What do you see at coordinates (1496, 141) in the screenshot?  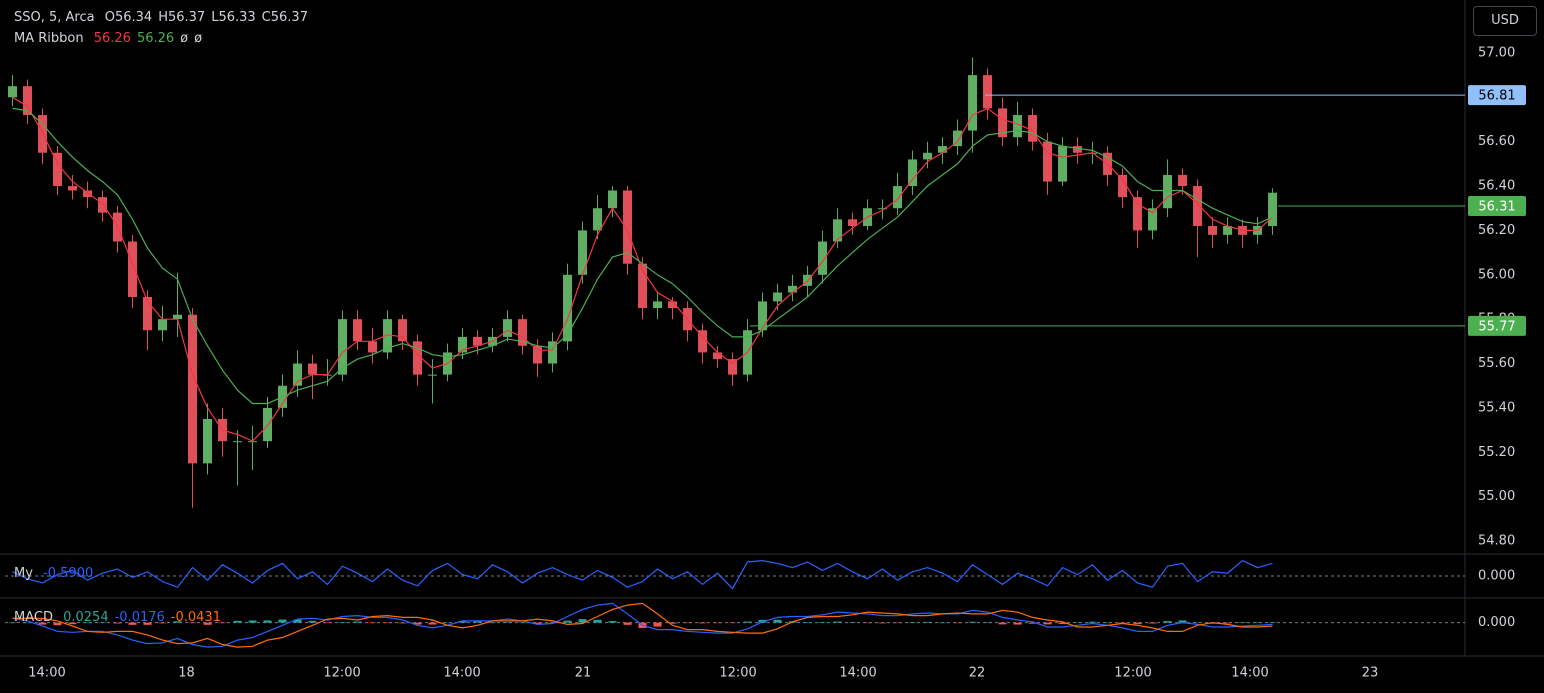 I see `y-tick-label: 56.60` at bounding box center [1496, 141].